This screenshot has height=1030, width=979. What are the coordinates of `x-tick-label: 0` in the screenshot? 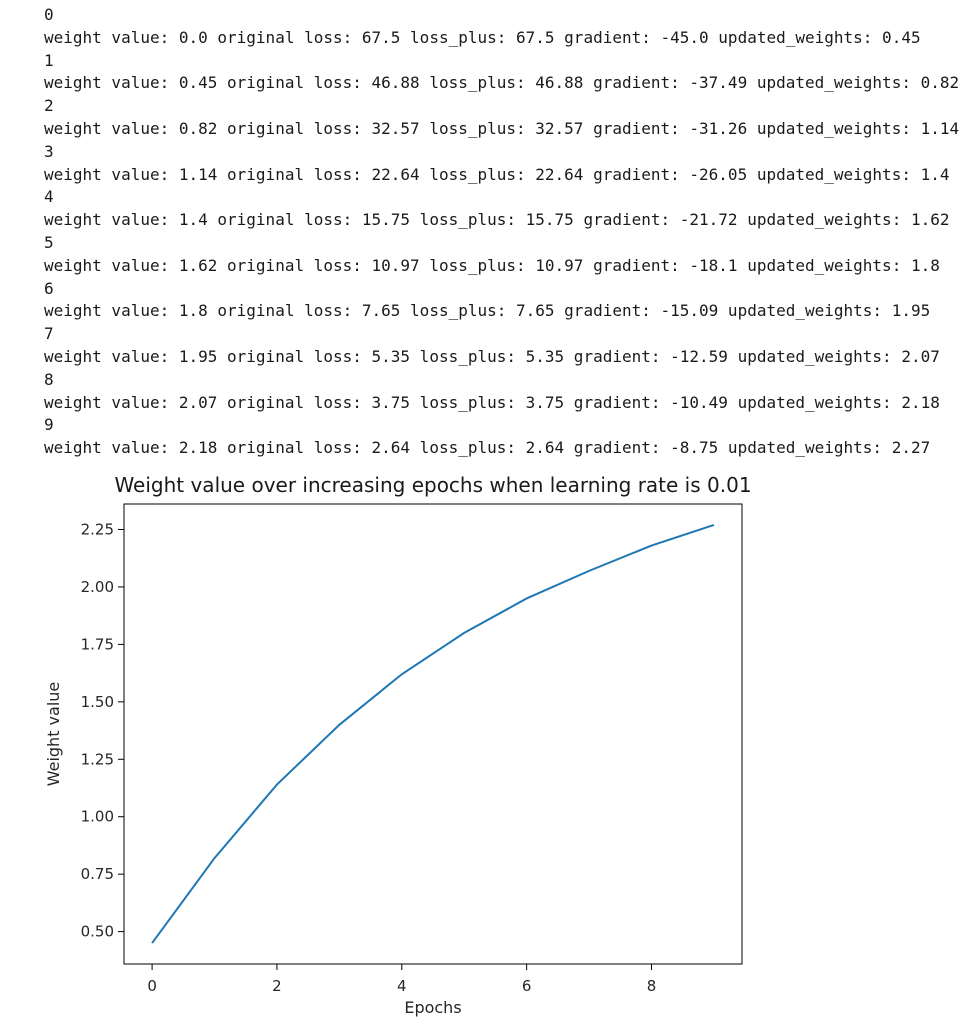 It's located at (152, 986).